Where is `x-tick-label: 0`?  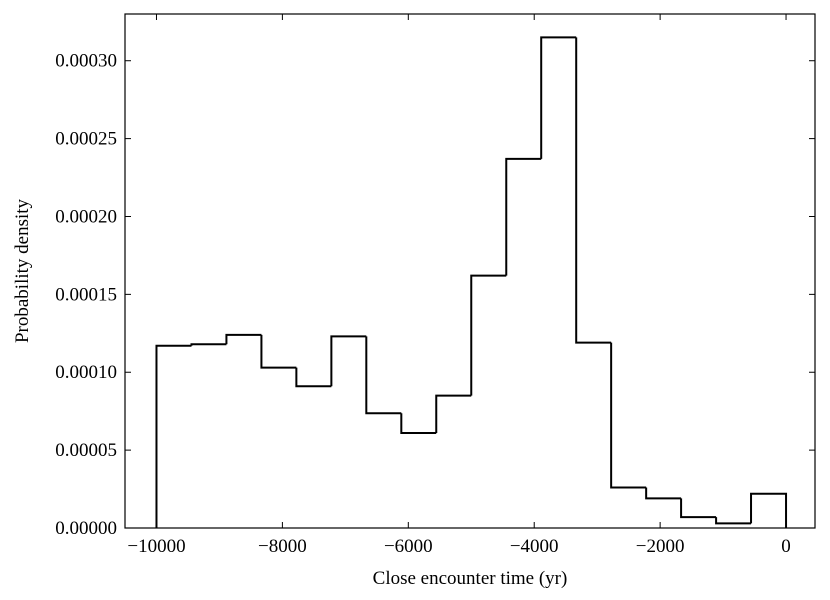
x-tick-label: 0 is located at coordinates (786, 546).